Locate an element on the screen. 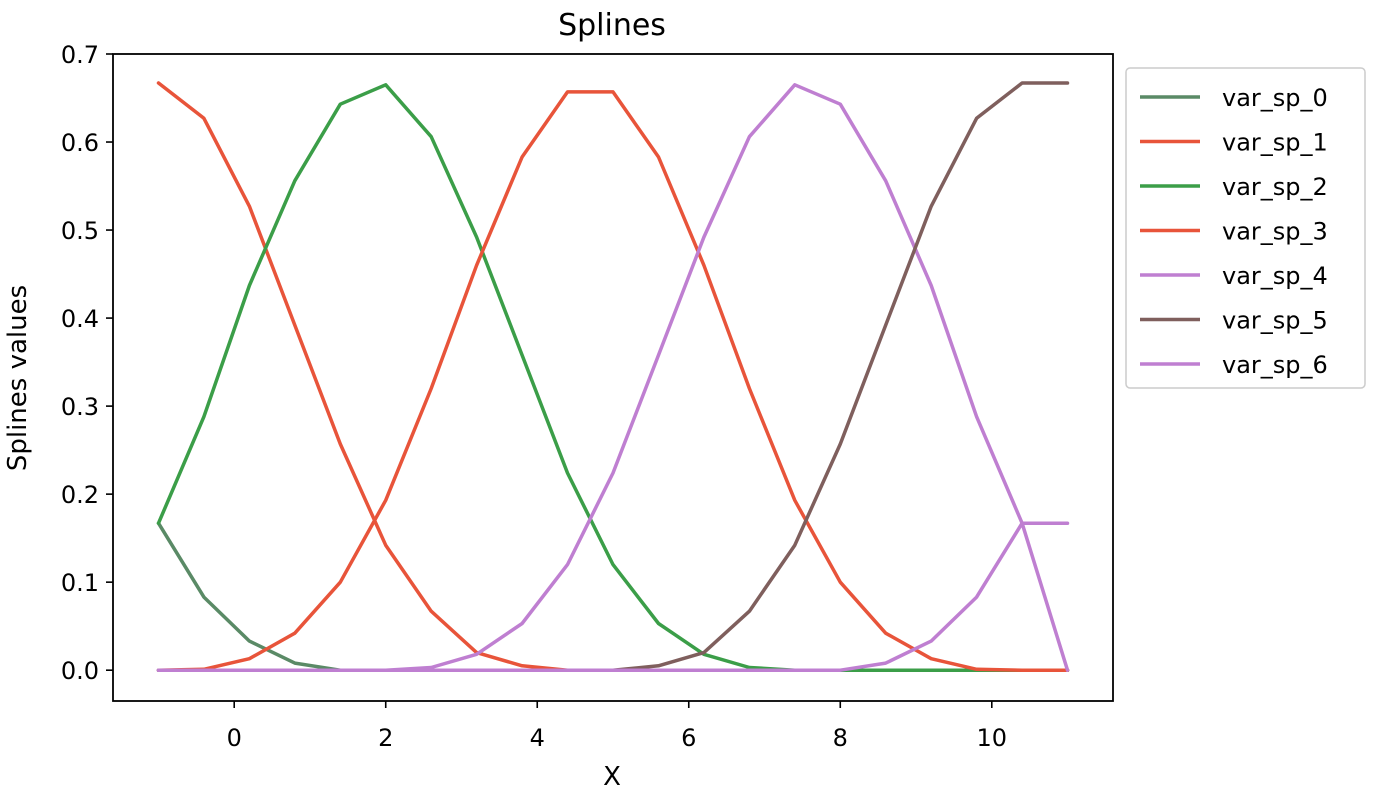 This screenshot has width=1373, height=793. x-tick-label: 6 is located at coordinates (688, 738).